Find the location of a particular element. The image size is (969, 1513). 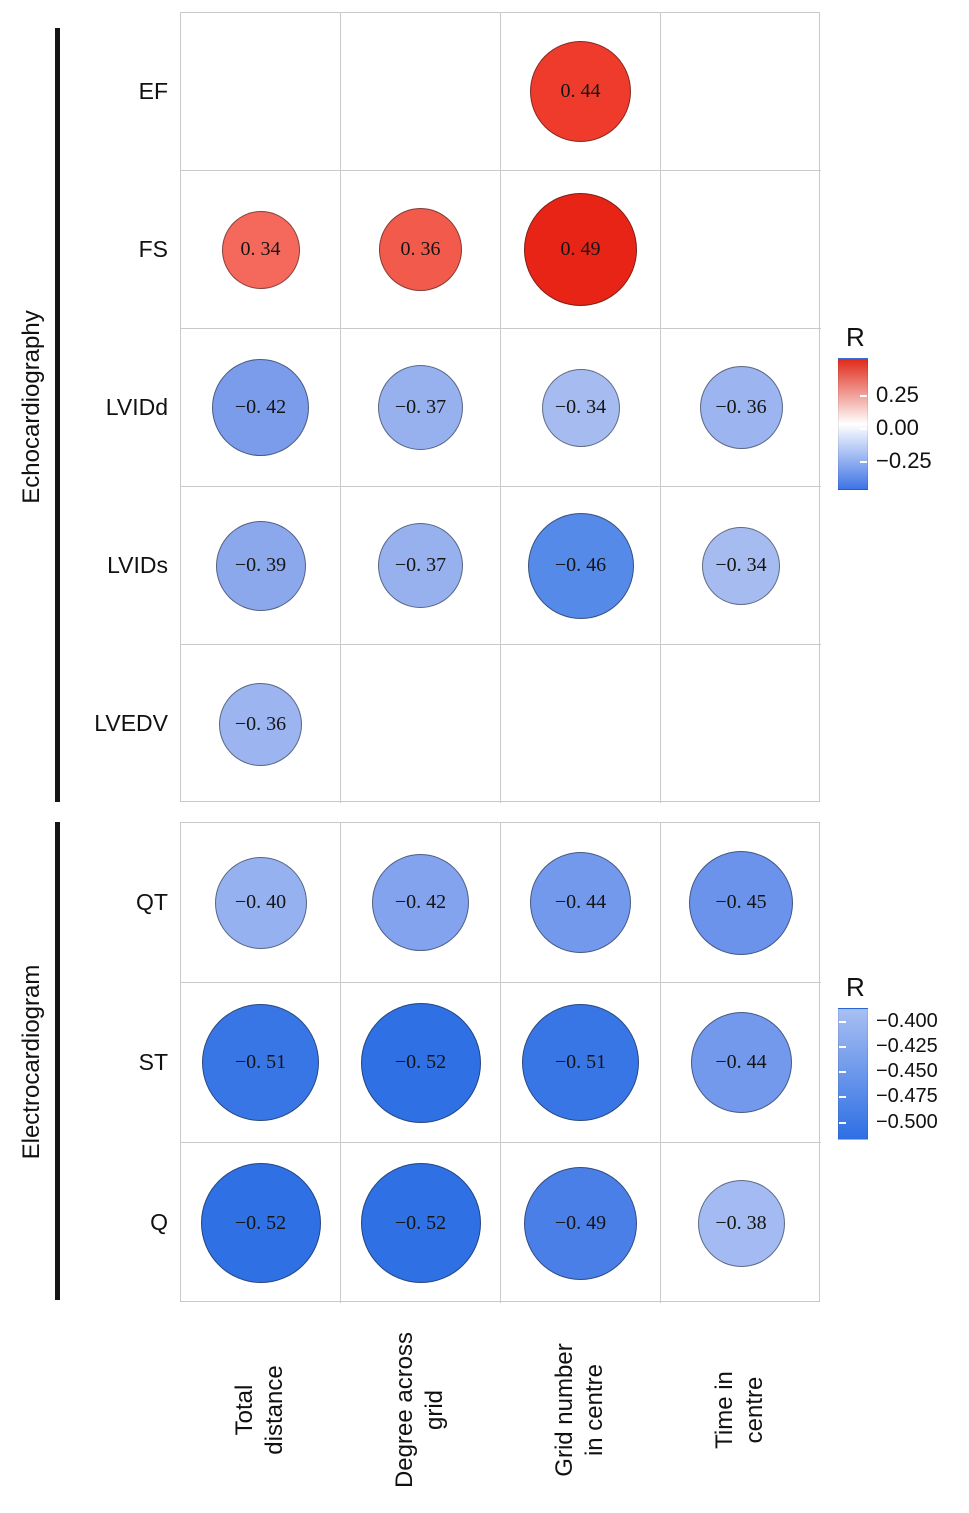

bubble-value-label: −0. 45 is located at coordinates (741, 902).